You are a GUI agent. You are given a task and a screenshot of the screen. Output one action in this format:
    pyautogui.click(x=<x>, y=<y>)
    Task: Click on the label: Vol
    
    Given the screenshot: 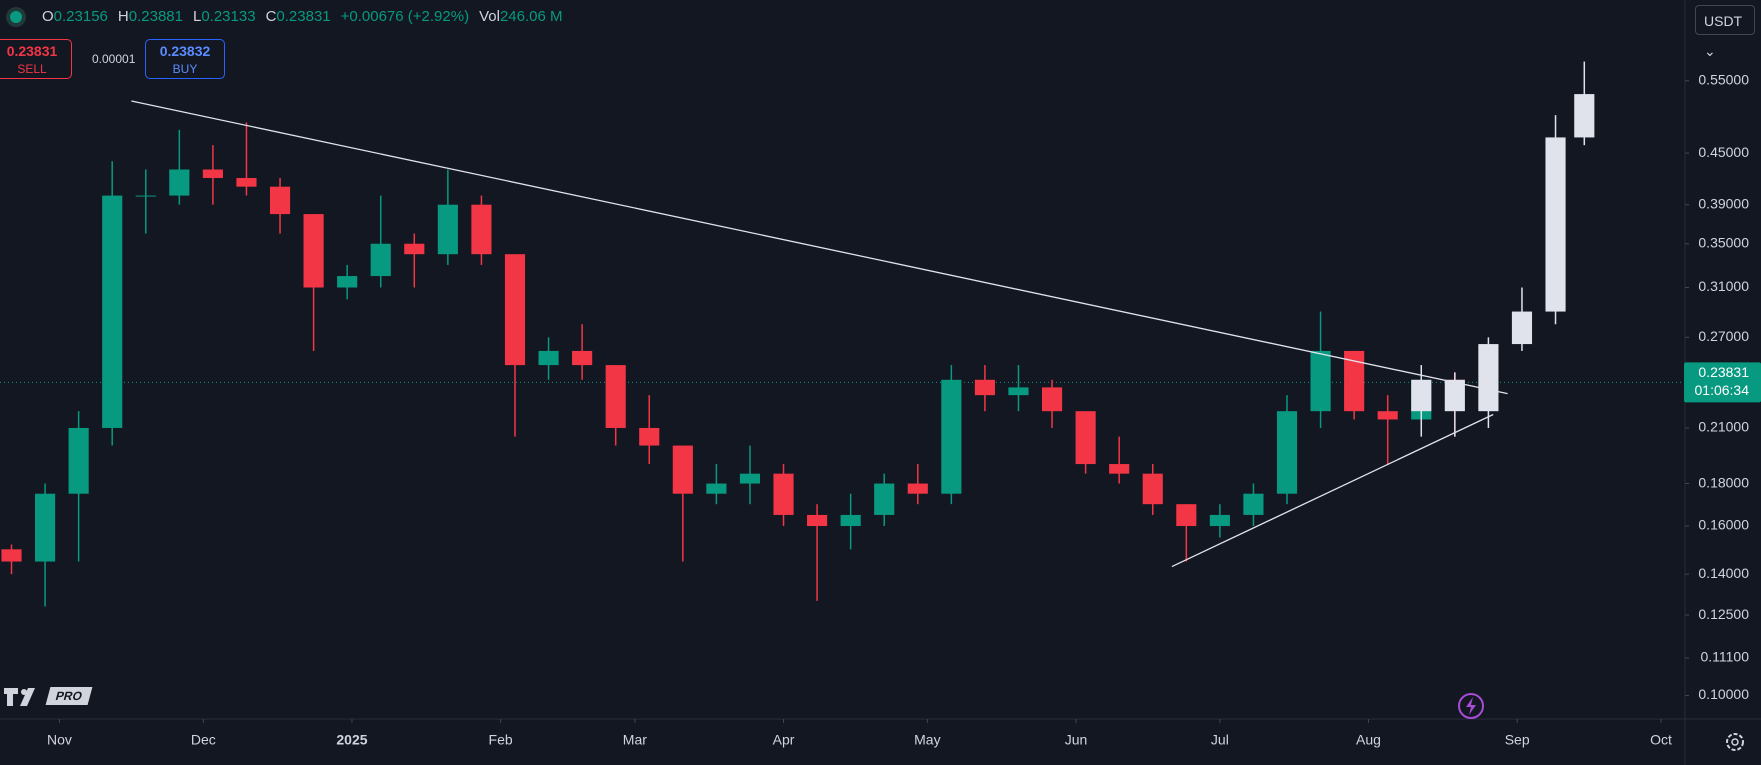 What is the action you would take?
    pyautogui.click(x=489, y=16)
    